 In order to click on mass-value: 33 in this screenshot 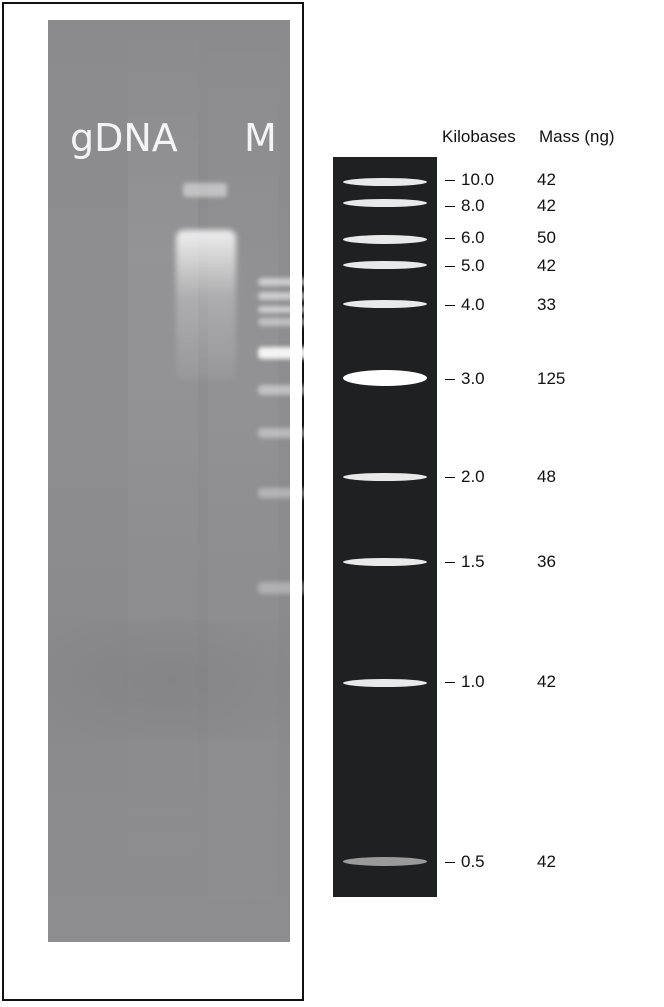, I will do `click(546, 304)`.